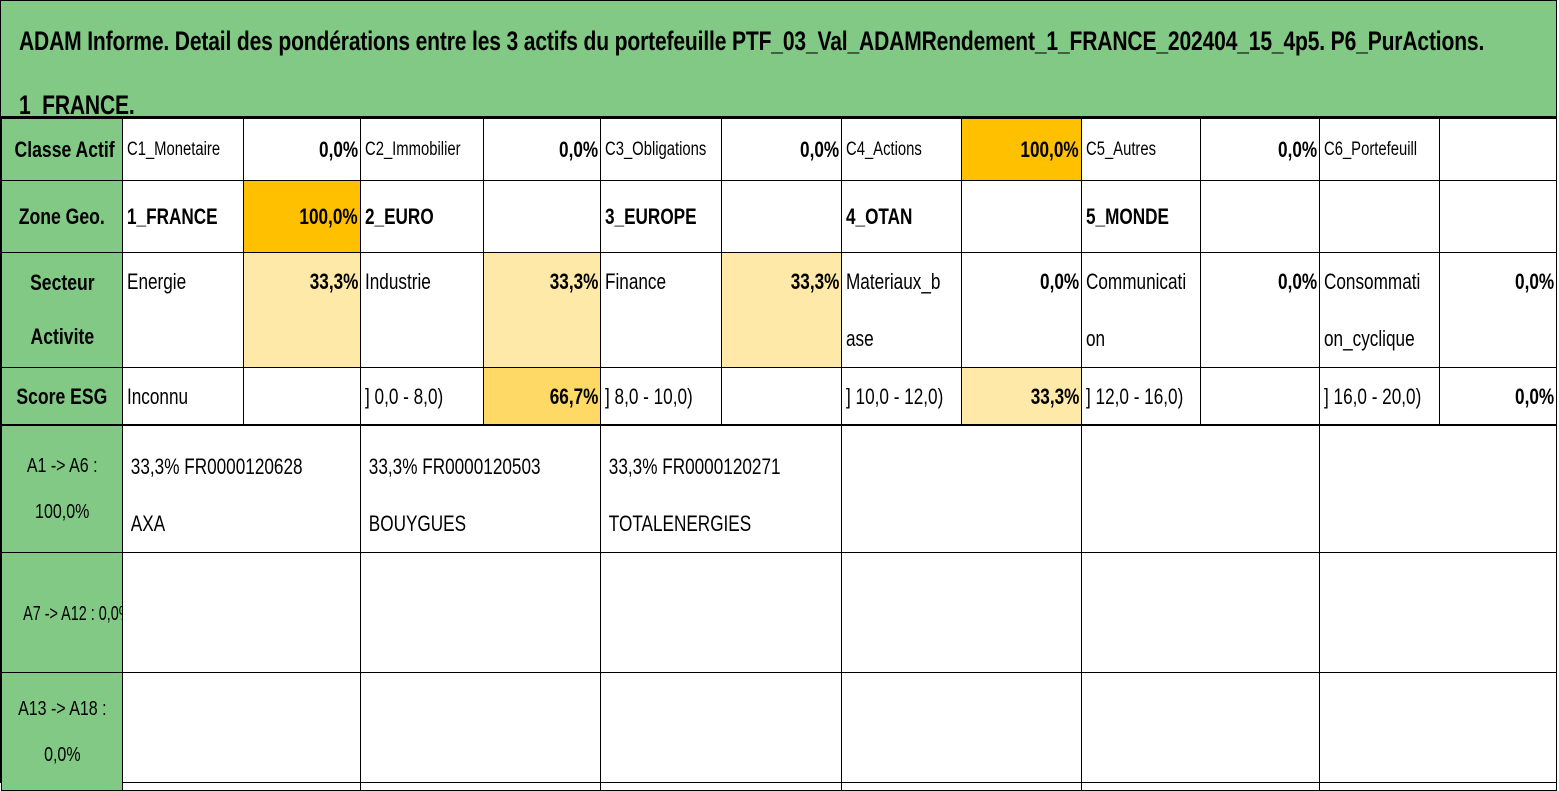 This screenshot has height=791, width=1559. Describe the element at coordinates (422, 396) in the screenshot. I see `cell-name: ] 0,0 - 8,0)` at that location.